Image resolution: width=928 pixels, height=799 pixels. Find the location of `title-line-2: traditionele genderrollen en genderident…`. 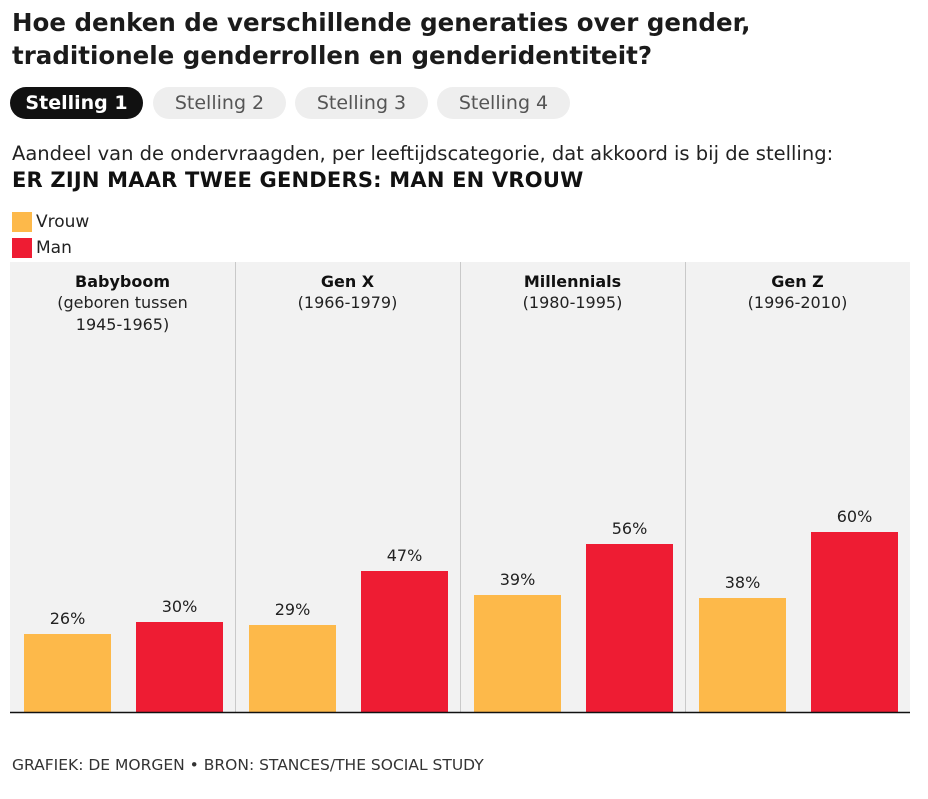

title-line-2: traditionele genderrollen en genderident… is located at coordinates (332, 55).